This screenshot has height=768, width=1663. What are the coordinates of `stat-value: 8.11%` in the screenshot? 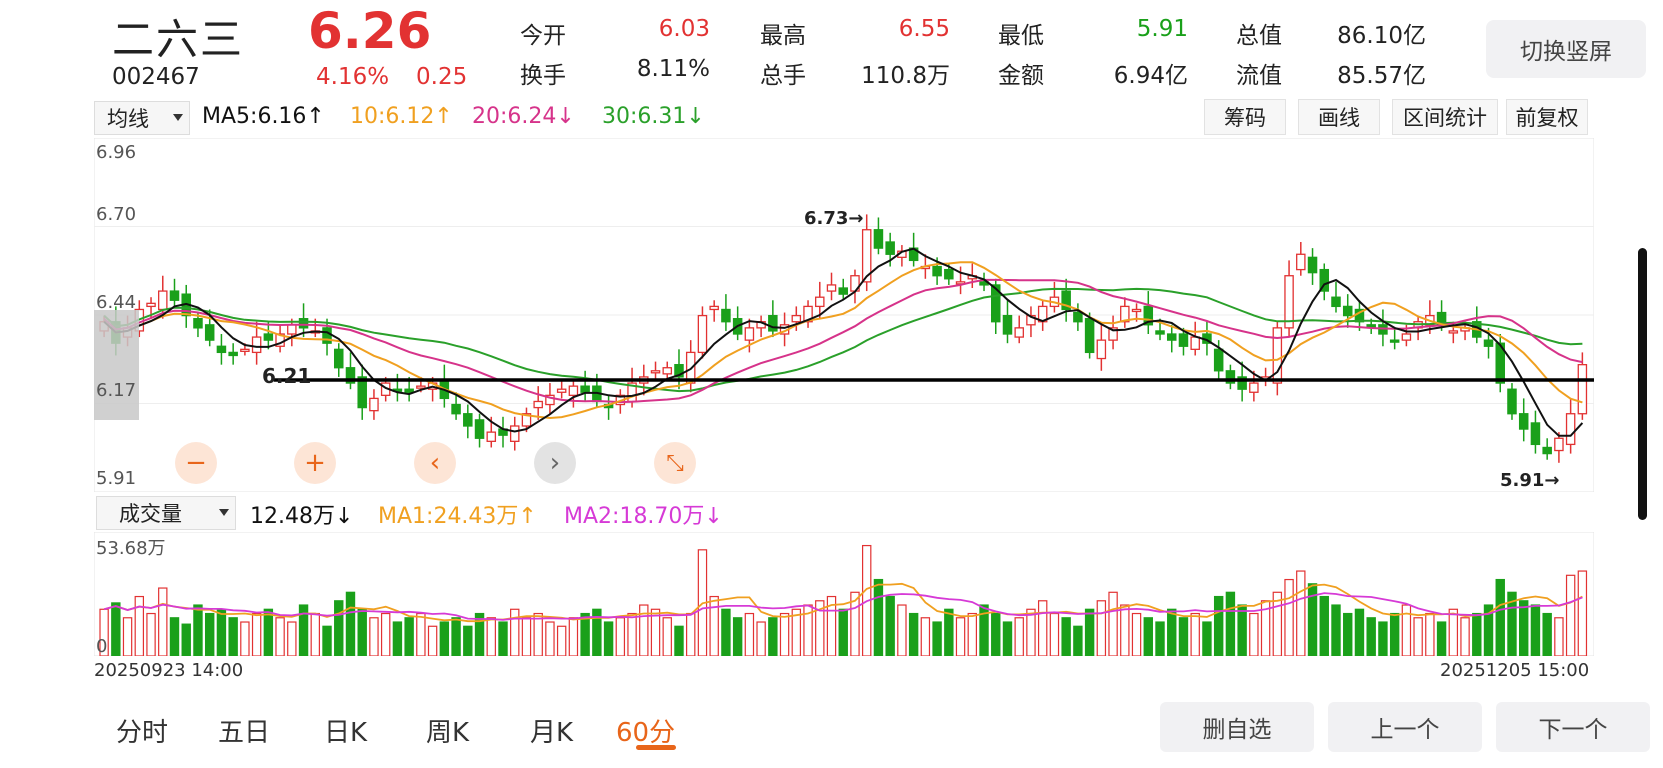 It's located at (673, 69).